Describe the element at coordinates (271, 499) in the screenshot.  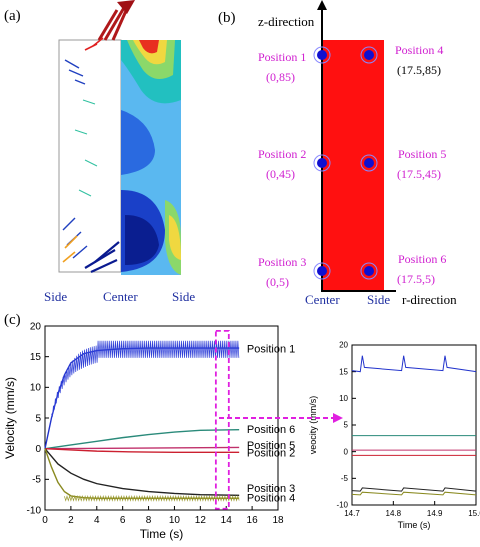
I see `series-label-position-4: Position 4` at that location.